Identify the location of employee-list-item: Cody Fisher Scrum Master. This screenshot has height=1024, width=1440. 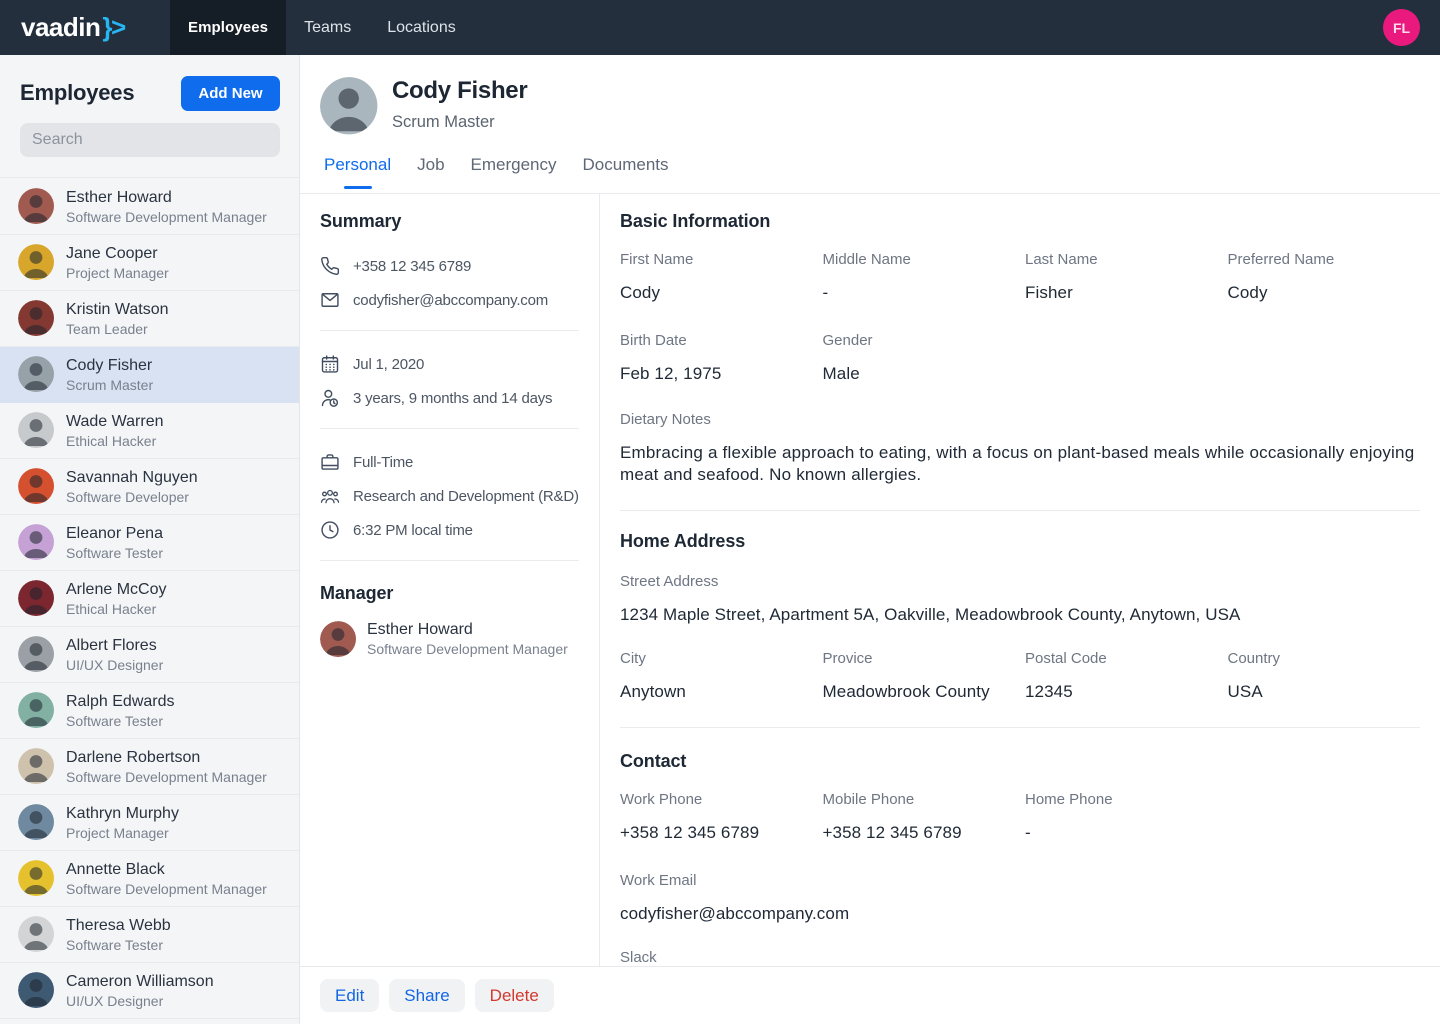
(149, 375).